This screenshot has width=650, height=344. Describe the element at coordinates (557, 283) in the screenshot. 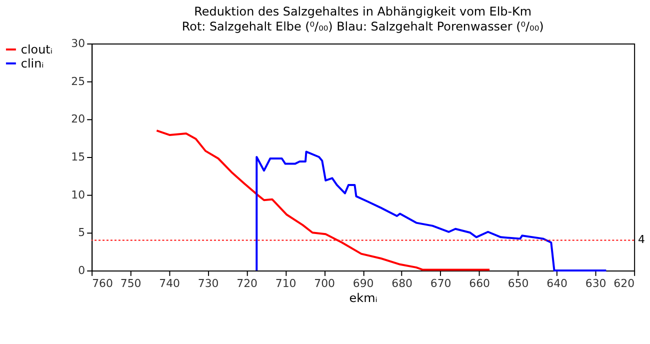

I see `x-tick-label: 640` at that location.